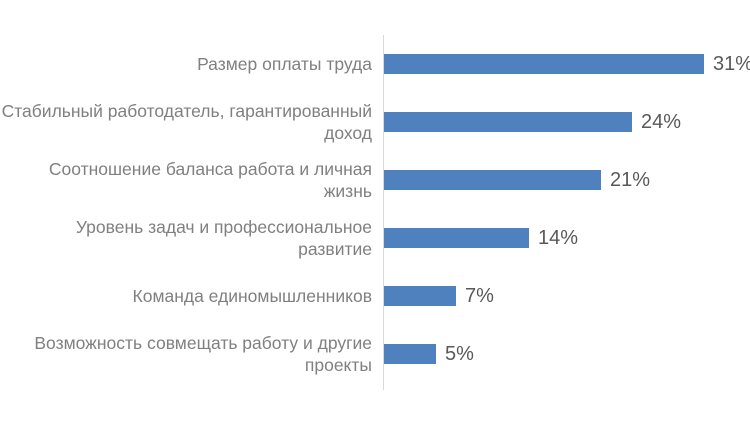 This screenshot has width=750, height=430. Describe the element at coordinates (284, 64) in the screenshot. I see `category-label: Размер оплаты труда` at that location.